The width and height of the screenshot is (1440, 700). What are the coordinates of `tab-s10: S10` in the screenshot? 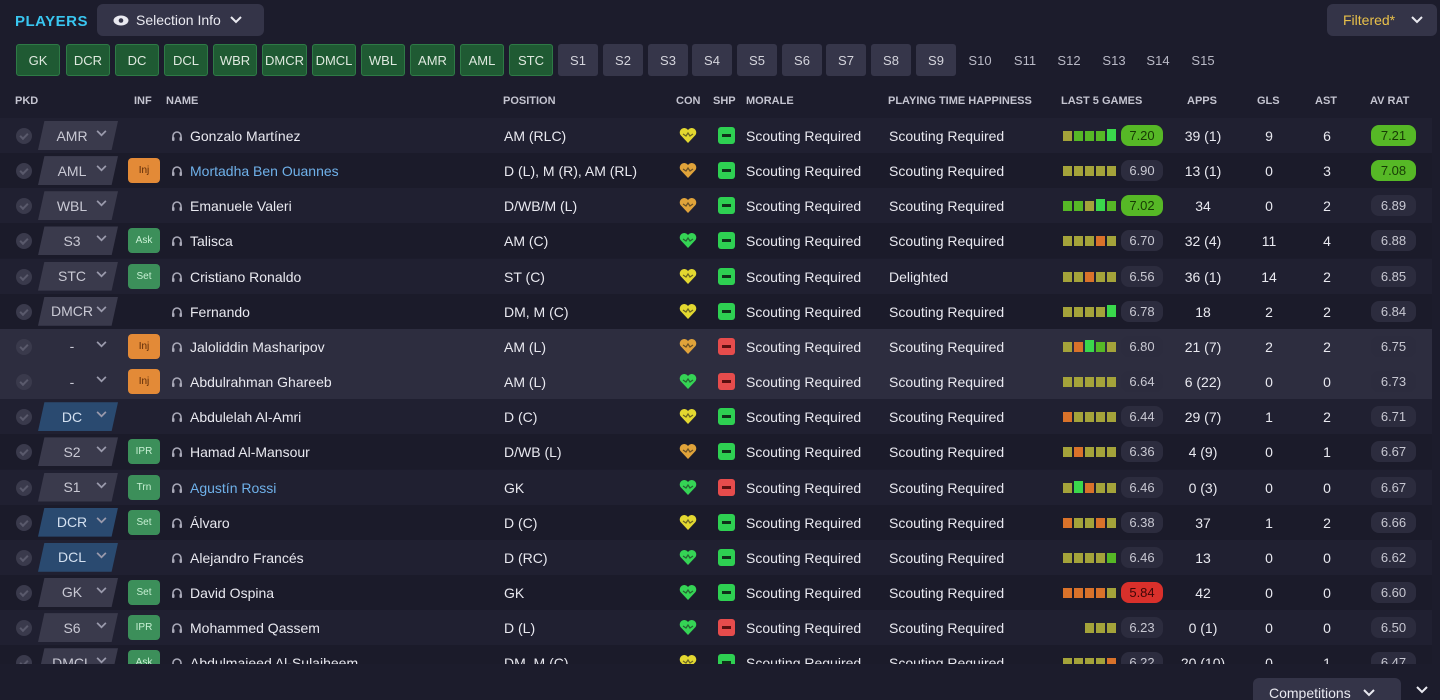 It's located at (980, 60).